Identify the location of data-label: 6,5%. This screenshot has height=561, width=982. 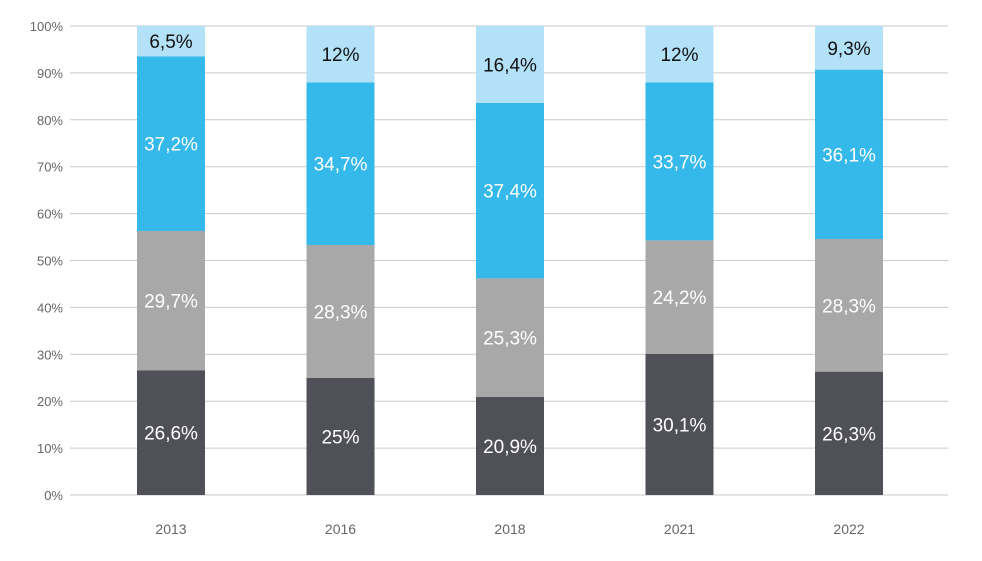
(170, 42).